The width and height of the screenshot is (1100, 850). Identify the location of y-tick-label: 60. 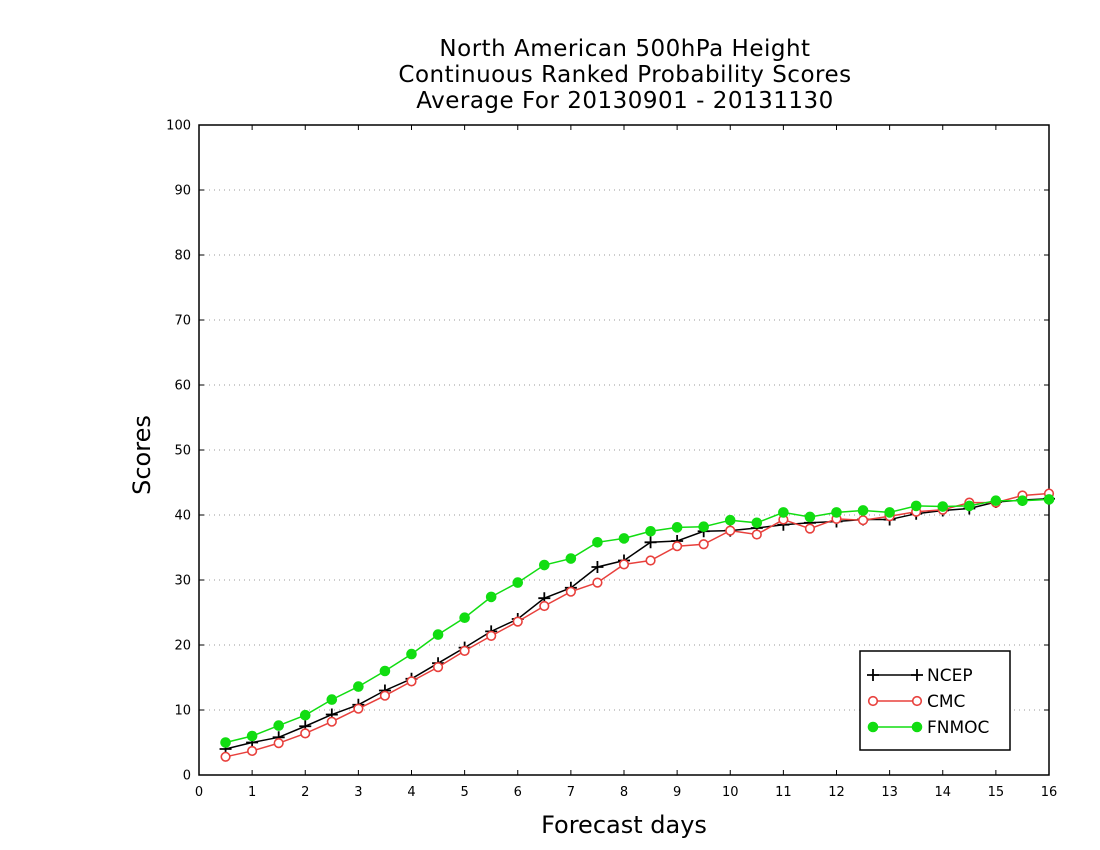
(182, 386).